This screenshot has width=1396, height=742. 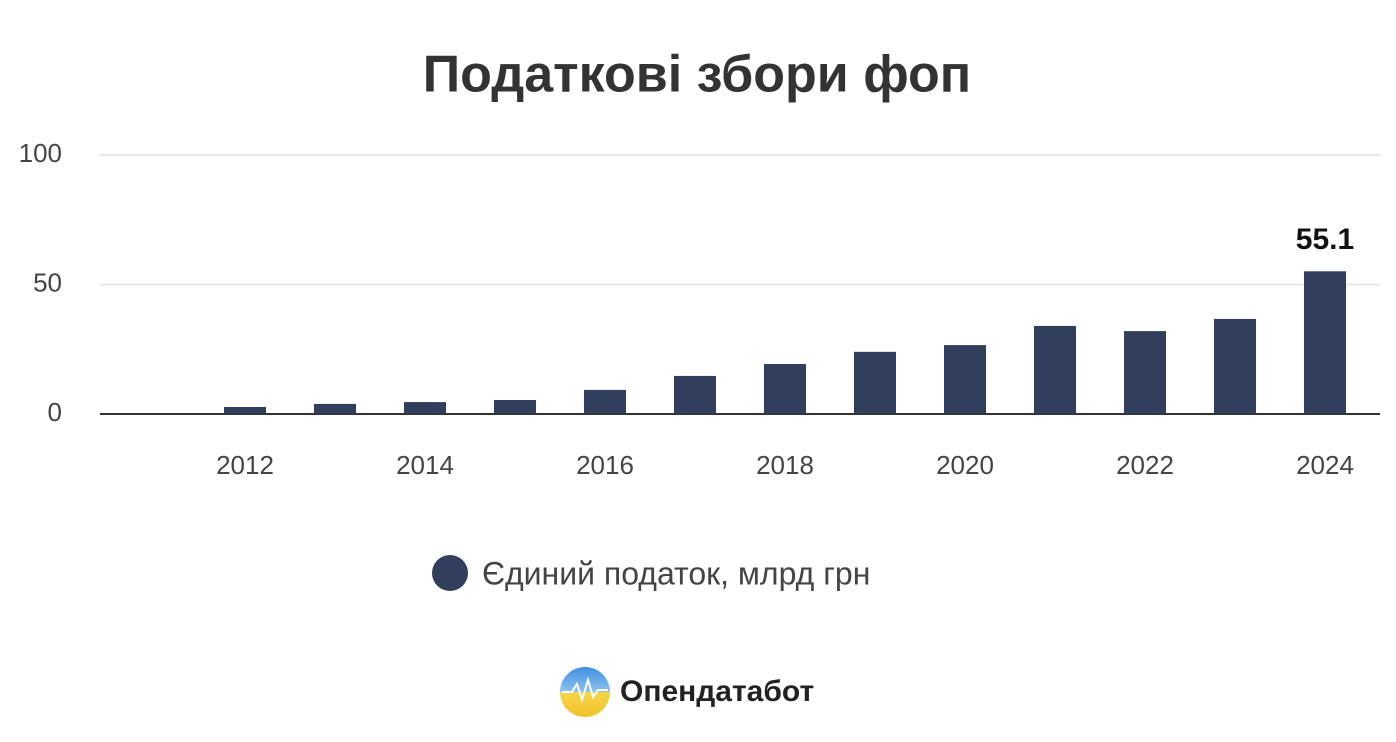 What do you see at coordinates (40, 153) in the screenshot?
I see `y-tick-label: 100` at bounding box center [40, 153].